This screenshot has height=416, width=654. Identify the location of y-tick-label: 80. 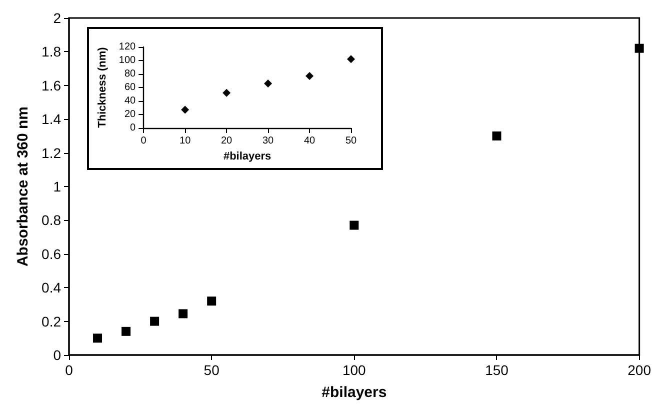
(130, 74).